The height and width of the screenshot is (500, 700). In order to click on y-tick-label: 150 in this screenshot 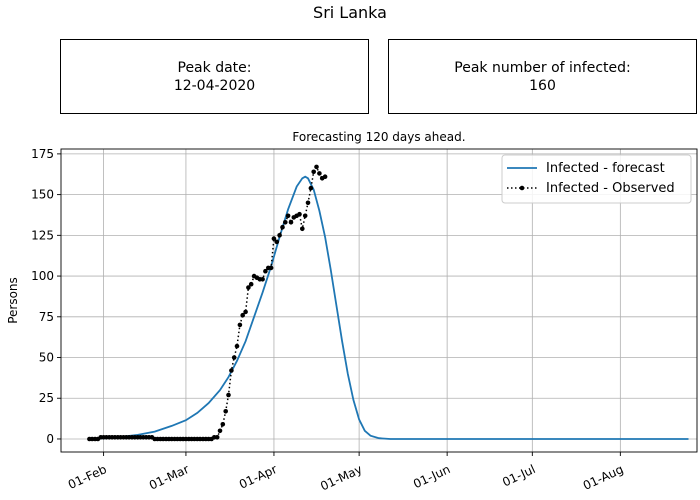, I will do `click(42, 195)`.